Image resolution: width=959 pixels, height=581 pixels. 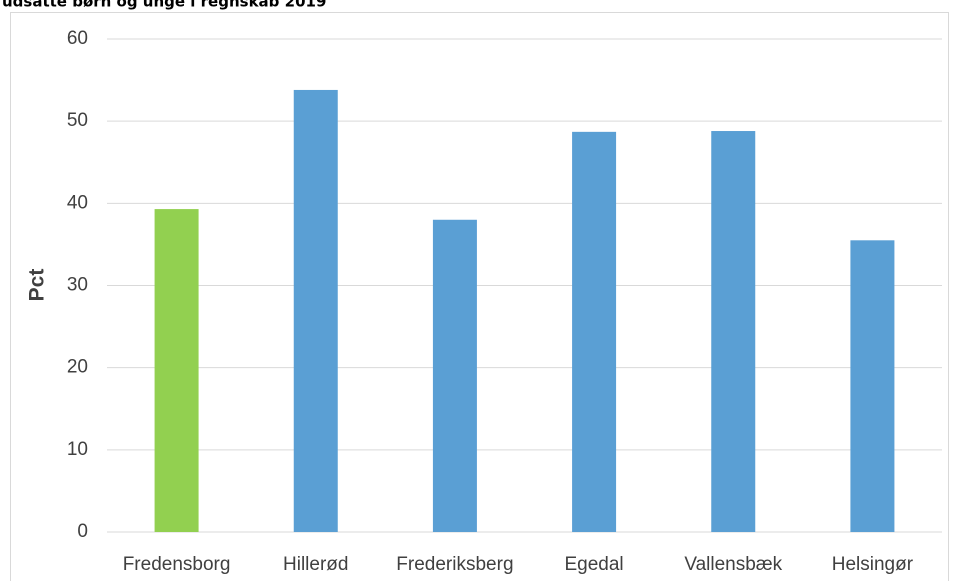 What do you see at coordinates (77, 449) in the screenshot?
I see `y-tick-label: 10` at bounding box center [77, 449].